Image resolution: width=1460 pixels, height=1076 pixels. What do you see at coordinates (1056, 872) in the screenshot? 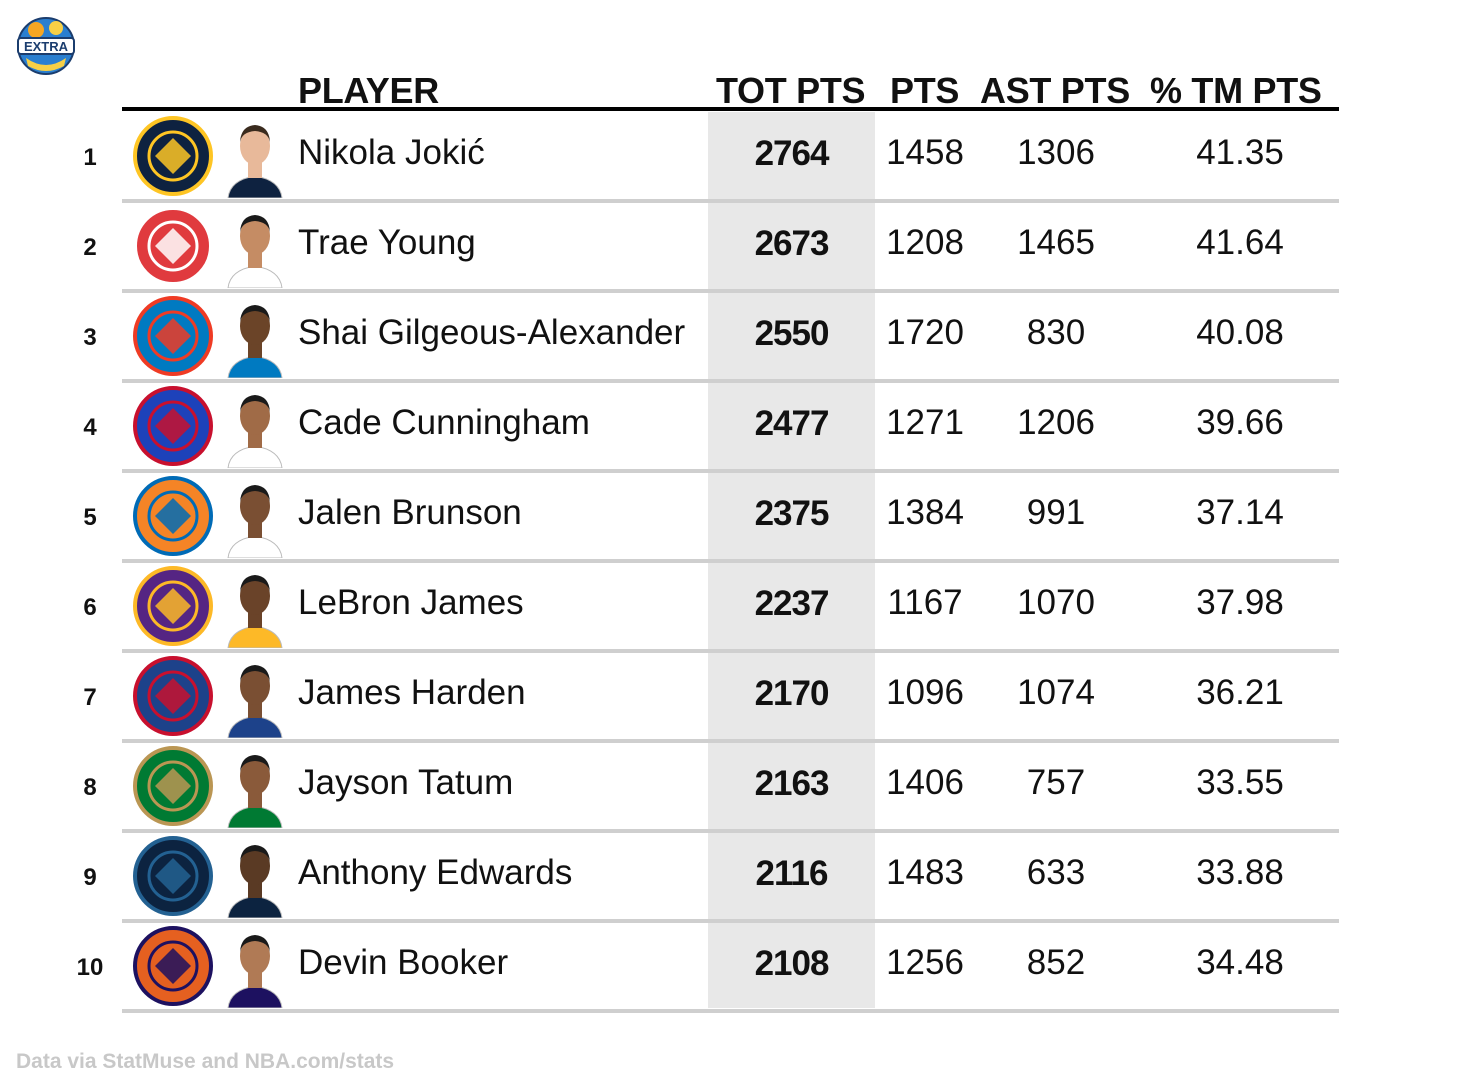
I see `ast-pts-value: 633` at bounding box center [1056, 872].